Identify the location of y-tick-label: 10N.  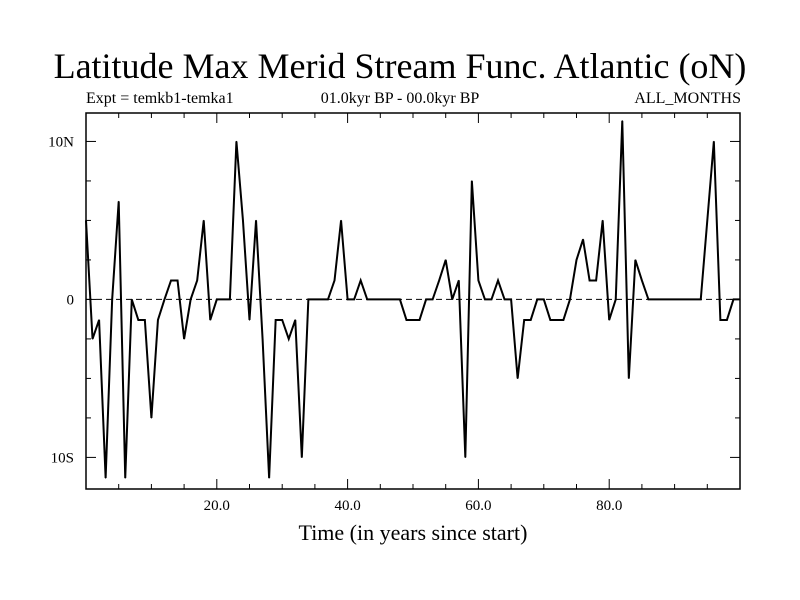
(61, 142).